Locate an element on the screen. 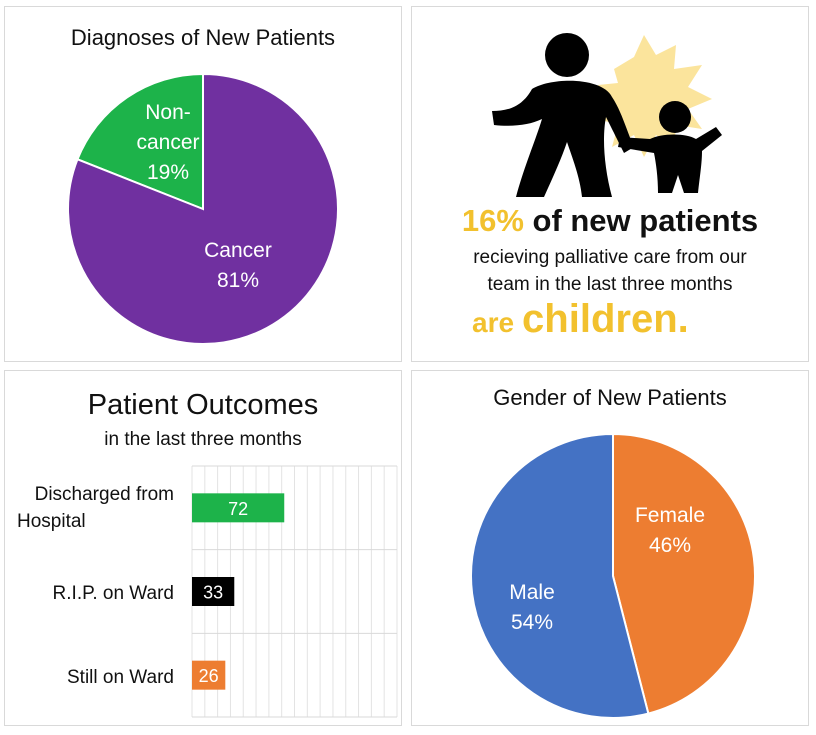 This screenshot has width=816, height=735. outcomes-bar-value: 33 is located at coordinates (213, 593).